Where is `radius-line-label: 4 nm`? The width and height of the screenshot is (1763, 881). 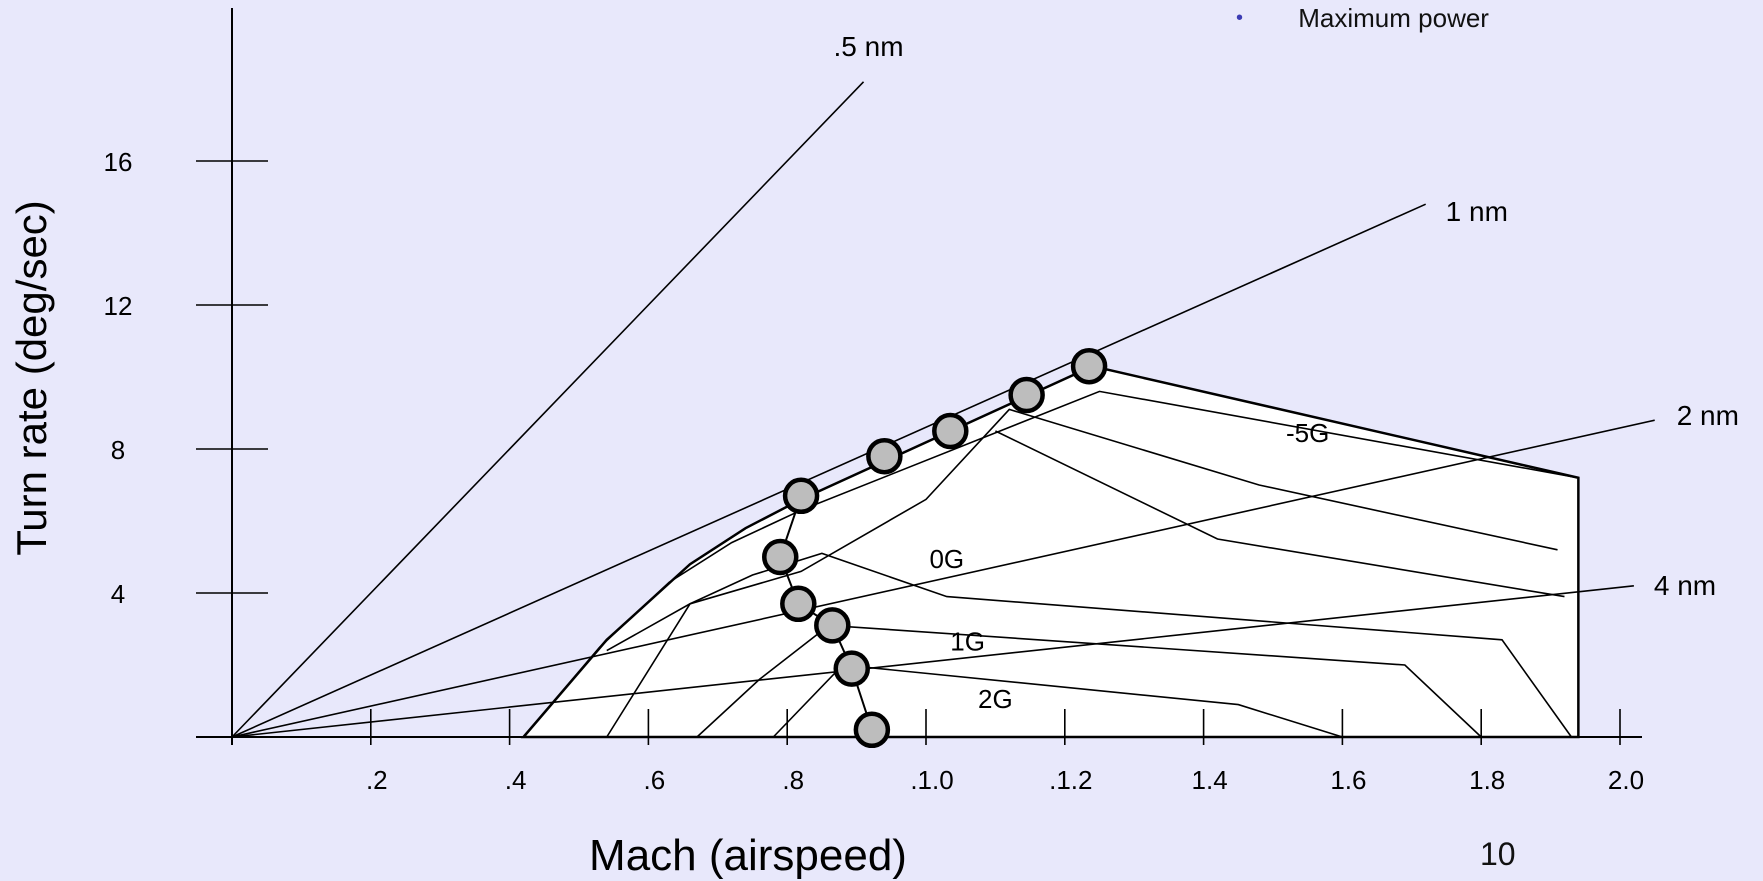 radius-line-label: 4 nm is located at coordinates (1685, 585).